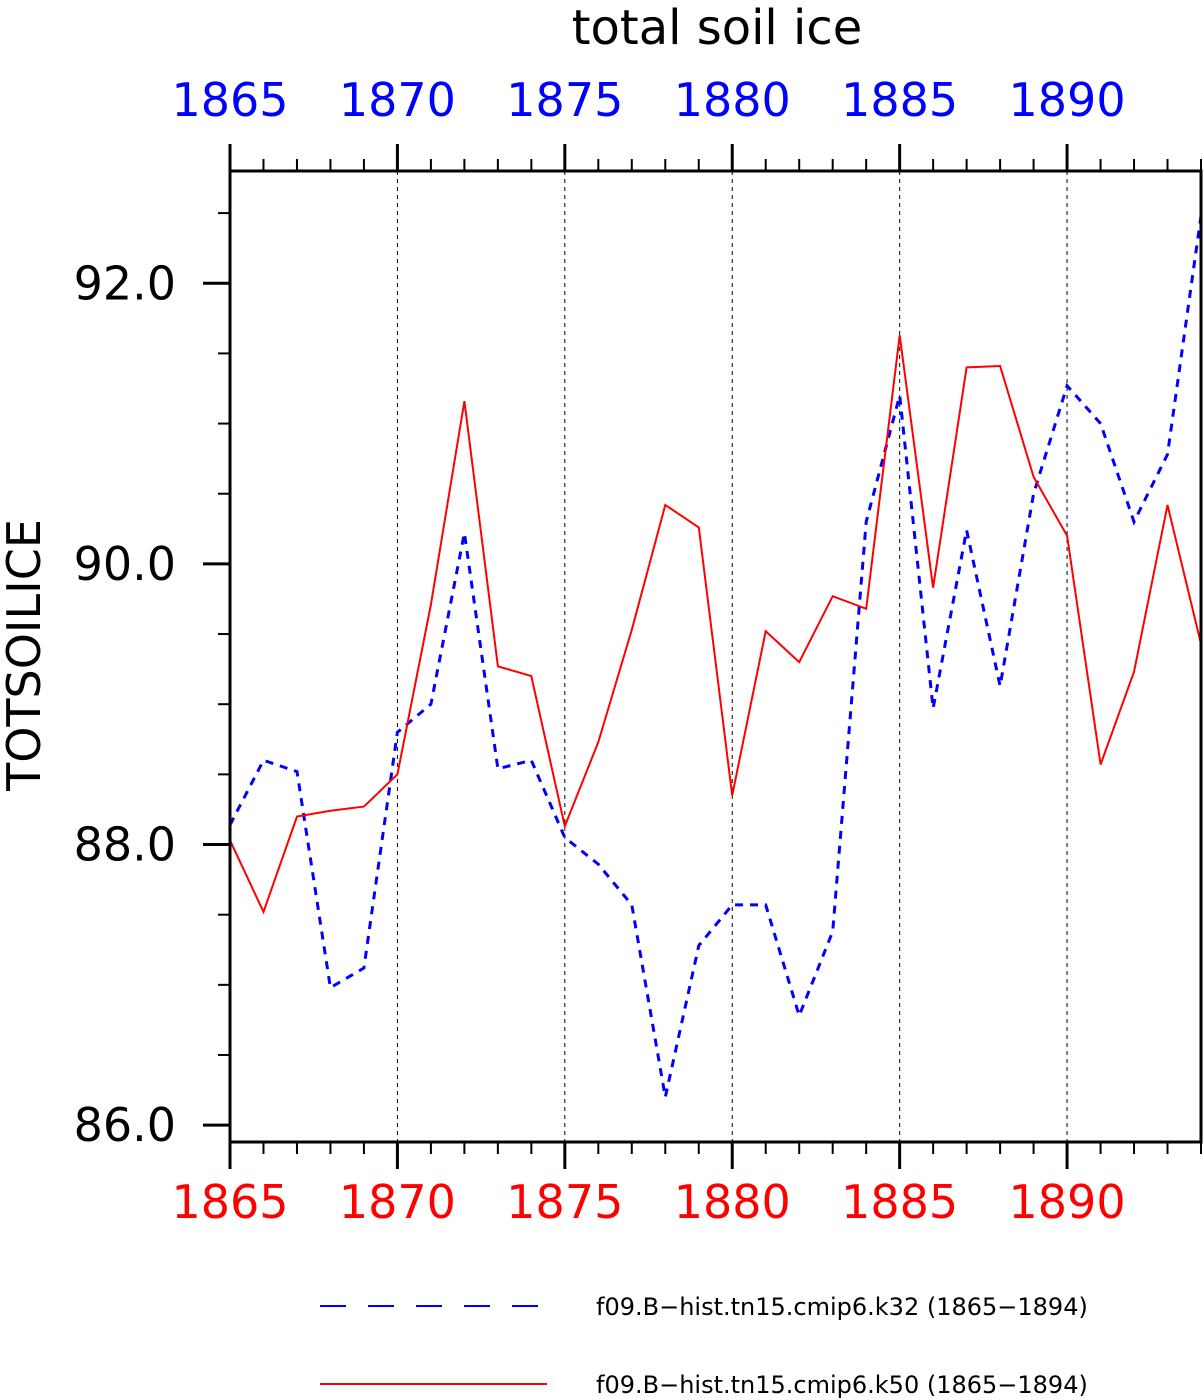 The height and width of the screenshot is (1400, 1204). Describe the element at coordinates (125, 1125) in the screenshot. I see `y-tick-label: 86.0` at that location.